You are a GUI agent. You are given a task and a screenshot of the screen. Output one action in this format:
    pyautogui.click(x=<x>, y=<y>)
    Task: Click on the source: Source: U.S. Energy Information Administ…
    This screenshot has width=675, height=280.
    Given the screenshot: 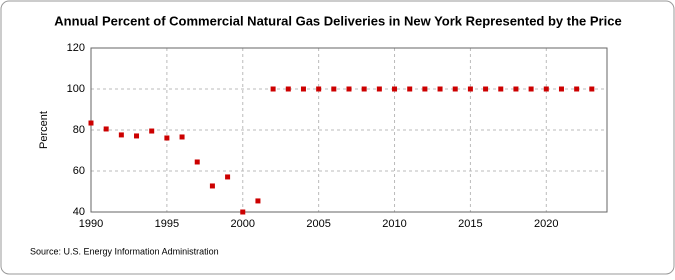 What is the action you would take?
    pyautogui.click(x=124, y=251)
    